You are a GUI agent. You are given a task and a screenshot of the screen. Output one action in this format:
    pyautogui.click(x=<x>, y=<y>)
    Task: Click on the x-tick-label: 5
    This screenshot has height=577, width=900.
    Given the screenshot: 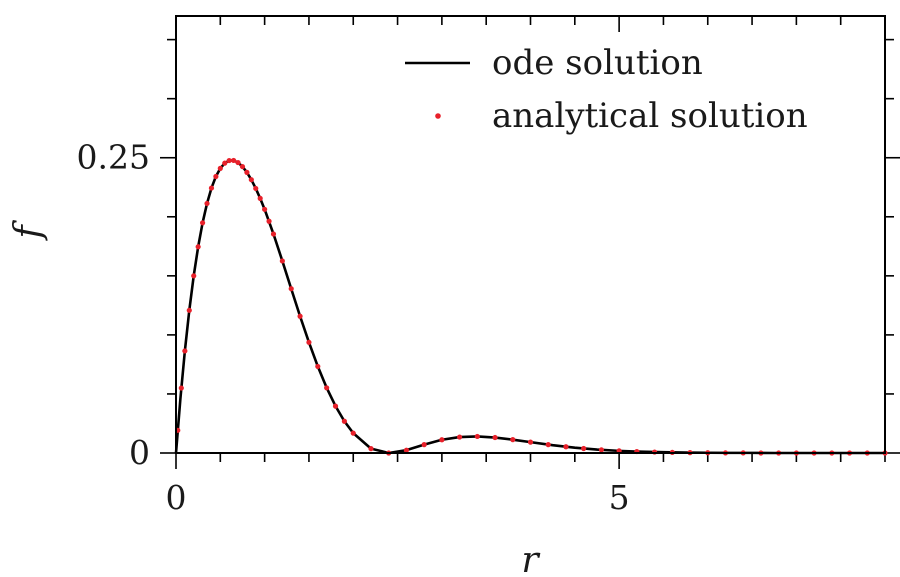 What is the action you would take?
    pyautogui.click(x=619, y=497)
    